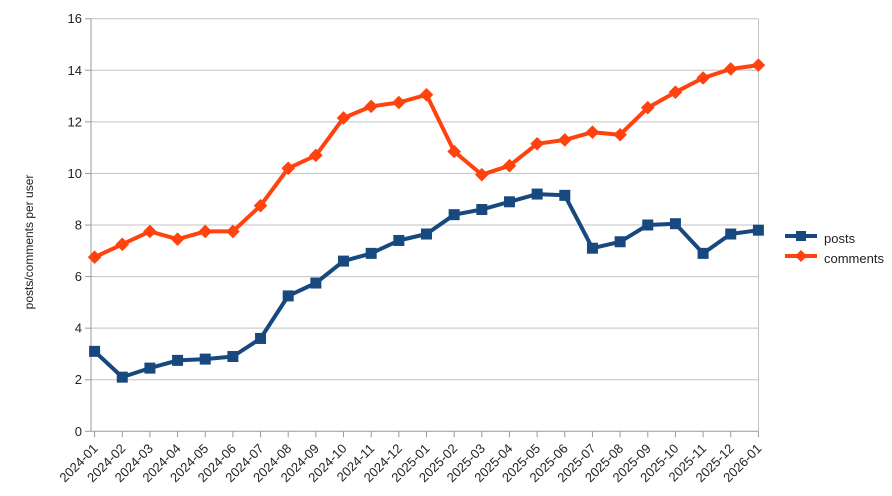 The width and height of the screenshot is (892, 496). Describe the element at coordinates (834, 248) in the screenshot. I see `legend: posts comments` at that location.